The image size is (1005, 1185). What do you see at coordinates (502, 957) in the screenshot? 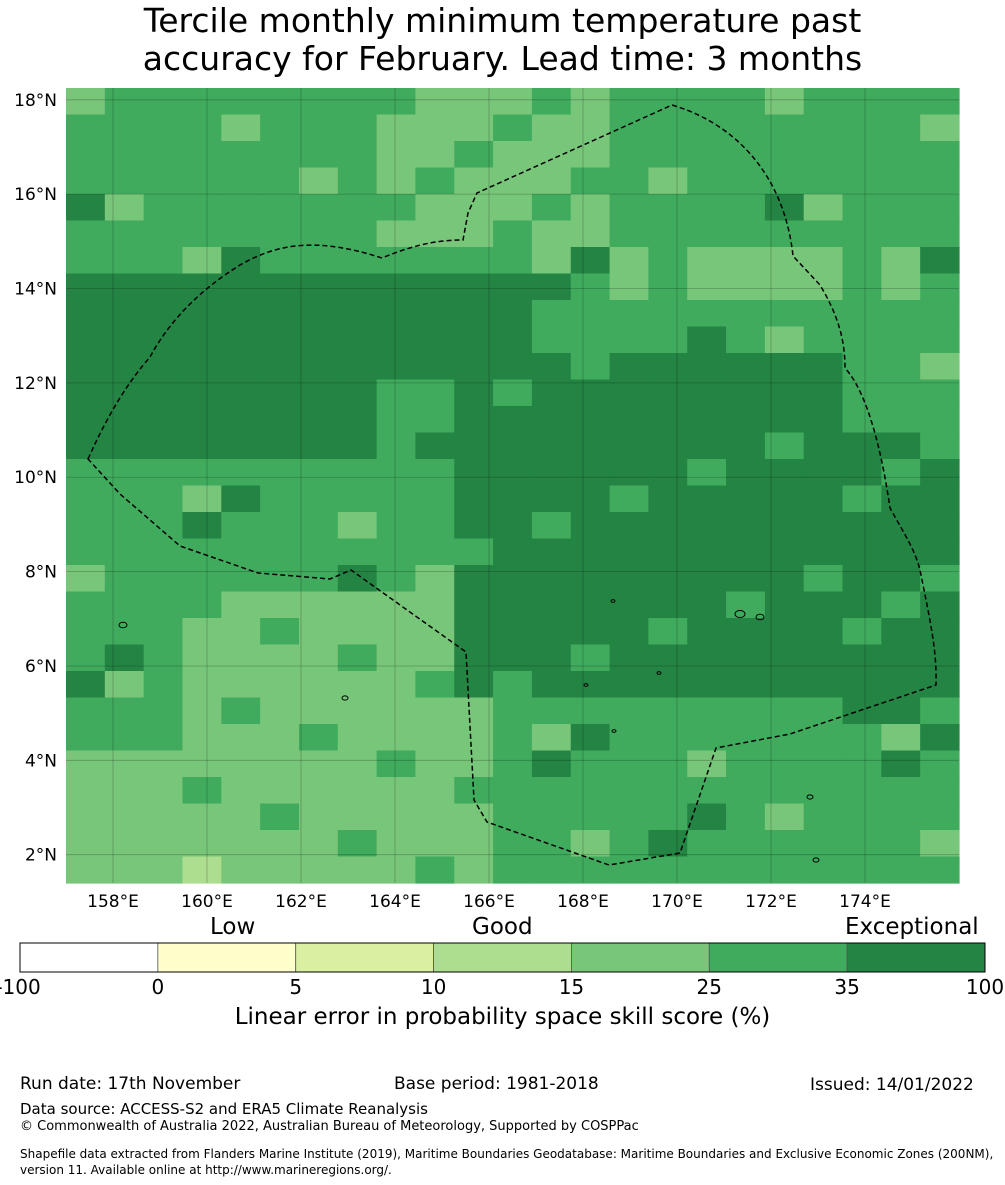
I see `colorbar-frame` at bounding box center [502, 957].